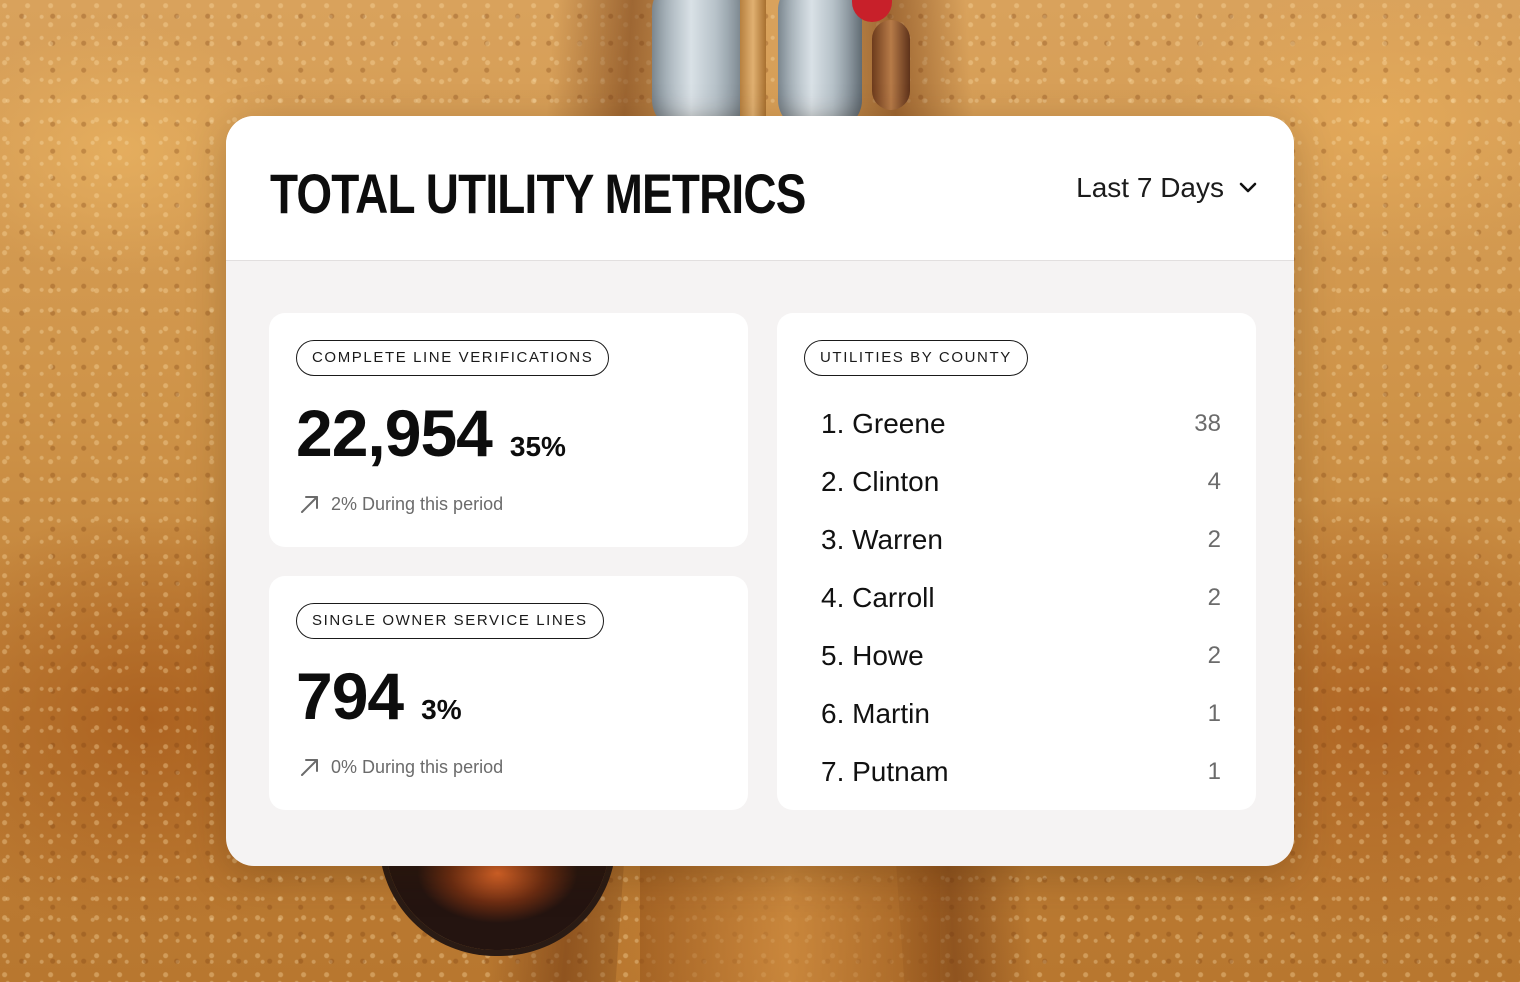 This screenshot has height=982, width=1520. I want to click on county-name: 6. Martin, so click(875, 713).